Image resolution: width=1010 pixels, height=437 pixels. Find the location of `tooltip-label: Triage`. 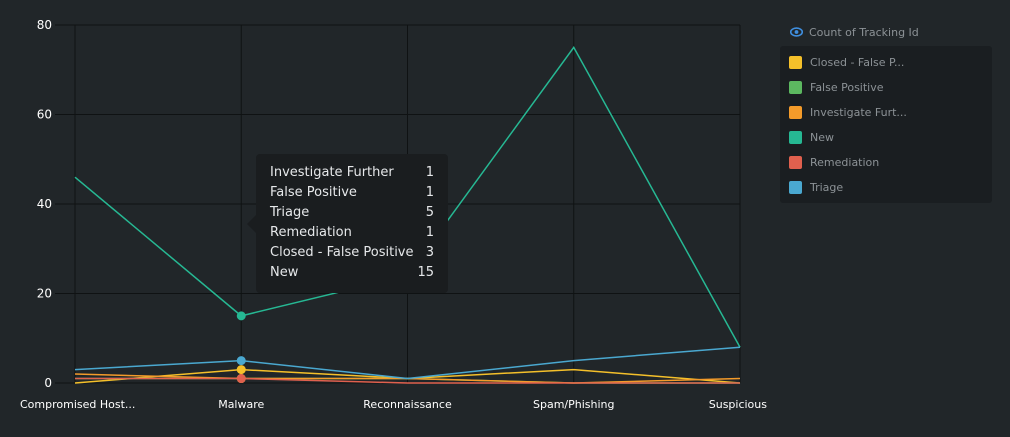

tooltip-label: Triage is located at coordinates (290, 212).